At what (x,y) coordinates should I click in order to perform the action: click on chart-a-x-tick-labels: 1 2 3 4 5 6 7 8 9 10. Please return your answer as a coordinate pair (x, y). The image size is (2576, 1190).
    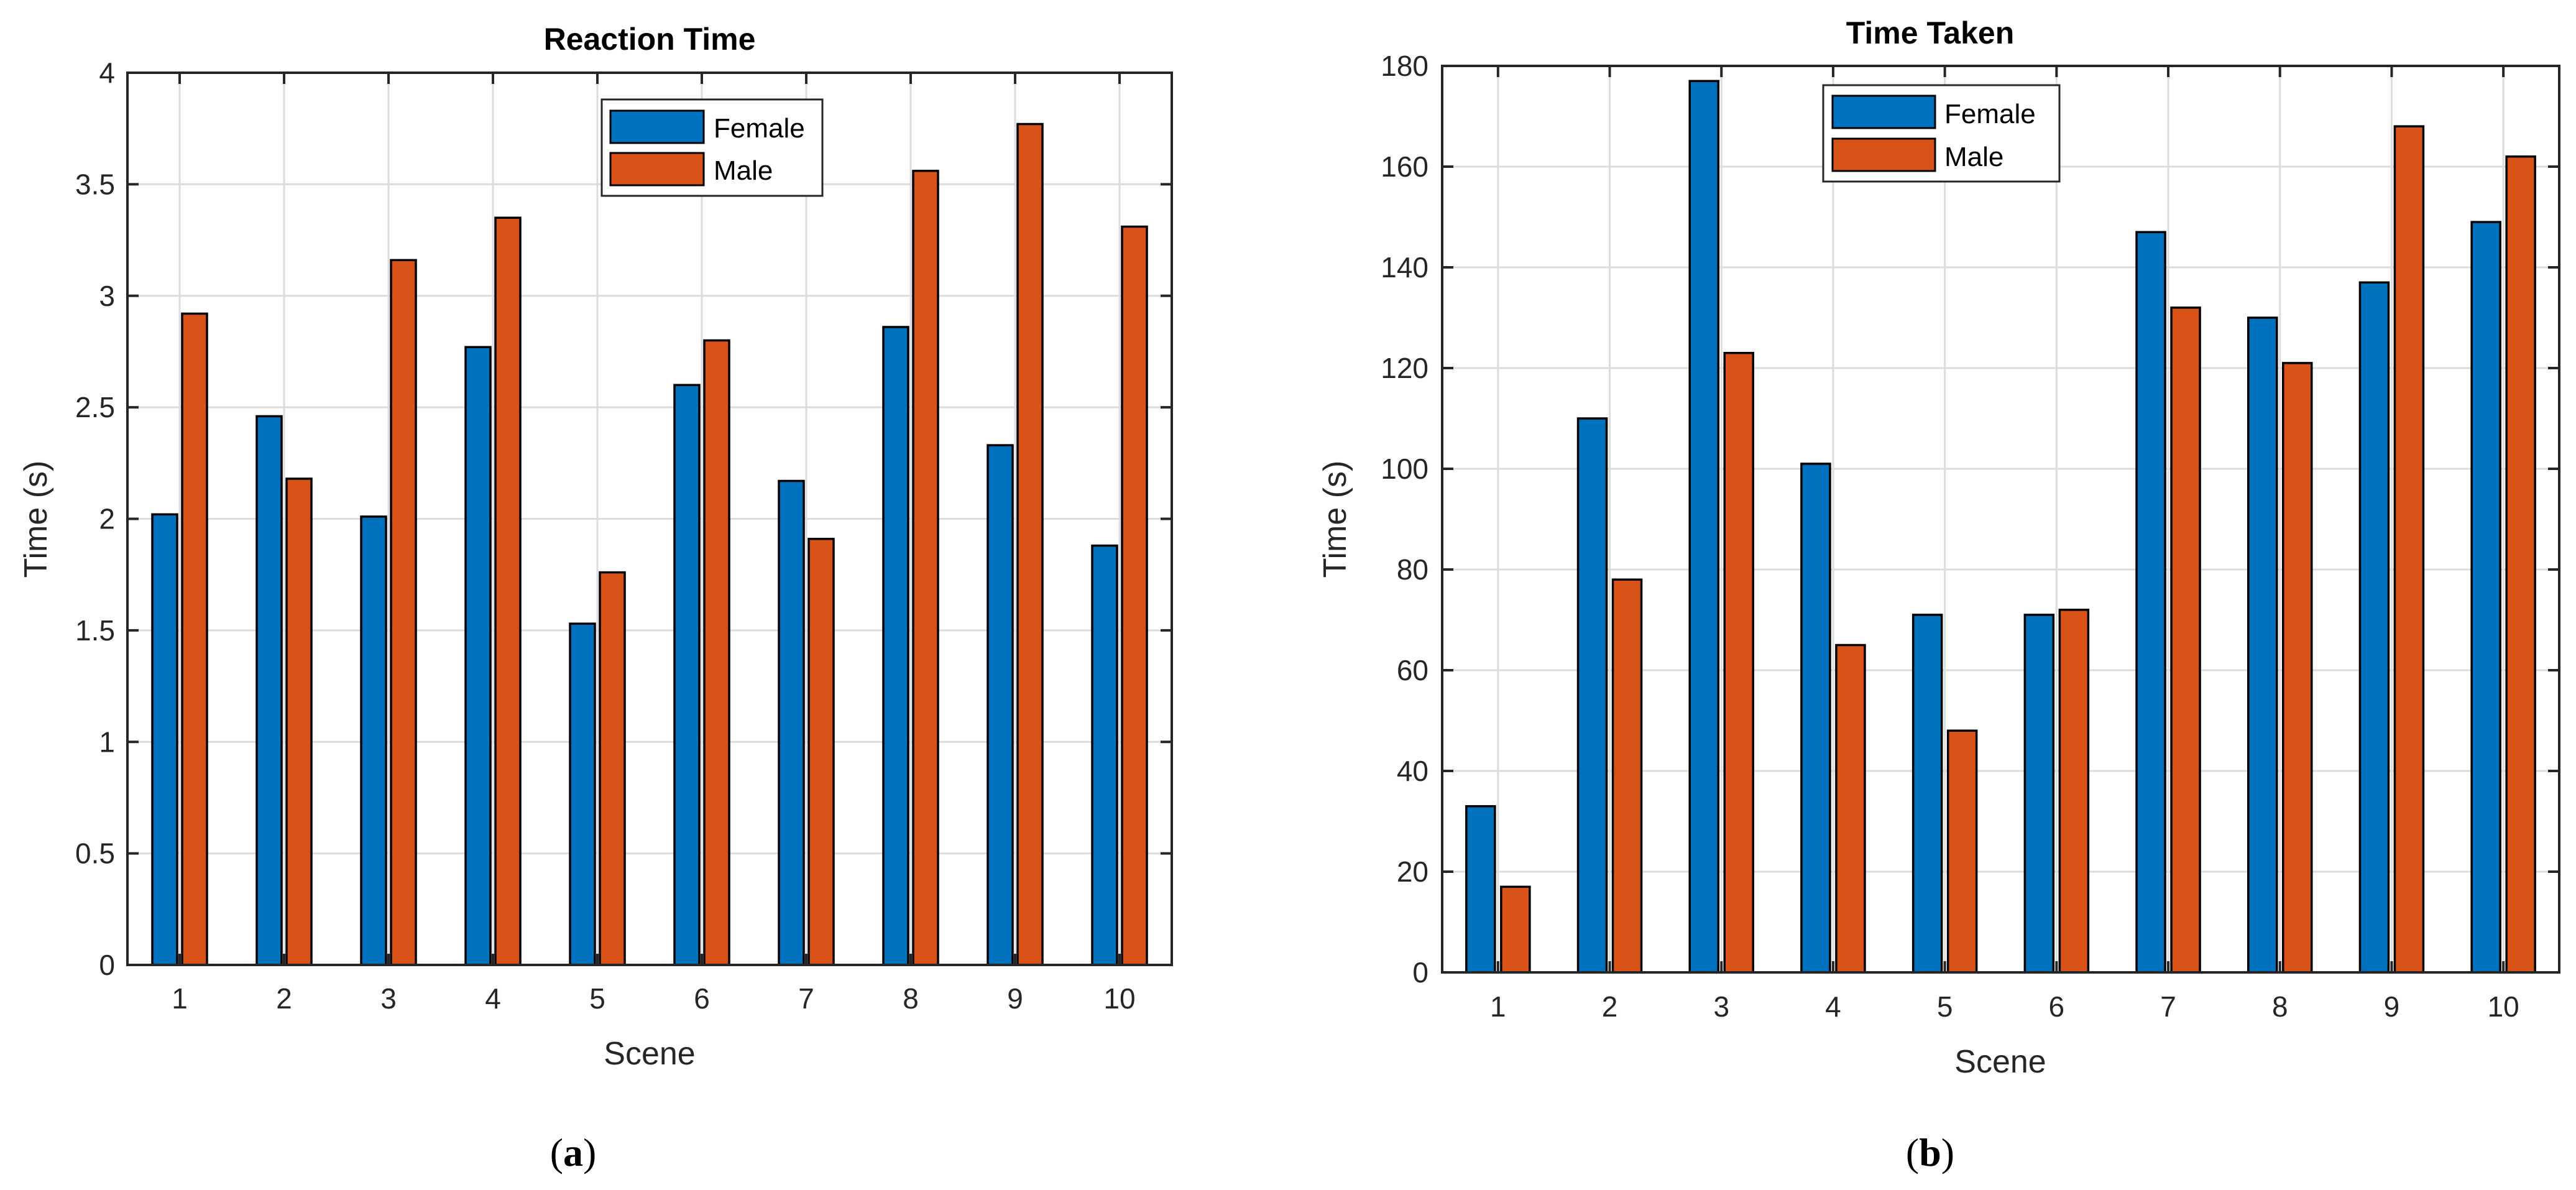
    Looking at the image, I should click on (653, 998).